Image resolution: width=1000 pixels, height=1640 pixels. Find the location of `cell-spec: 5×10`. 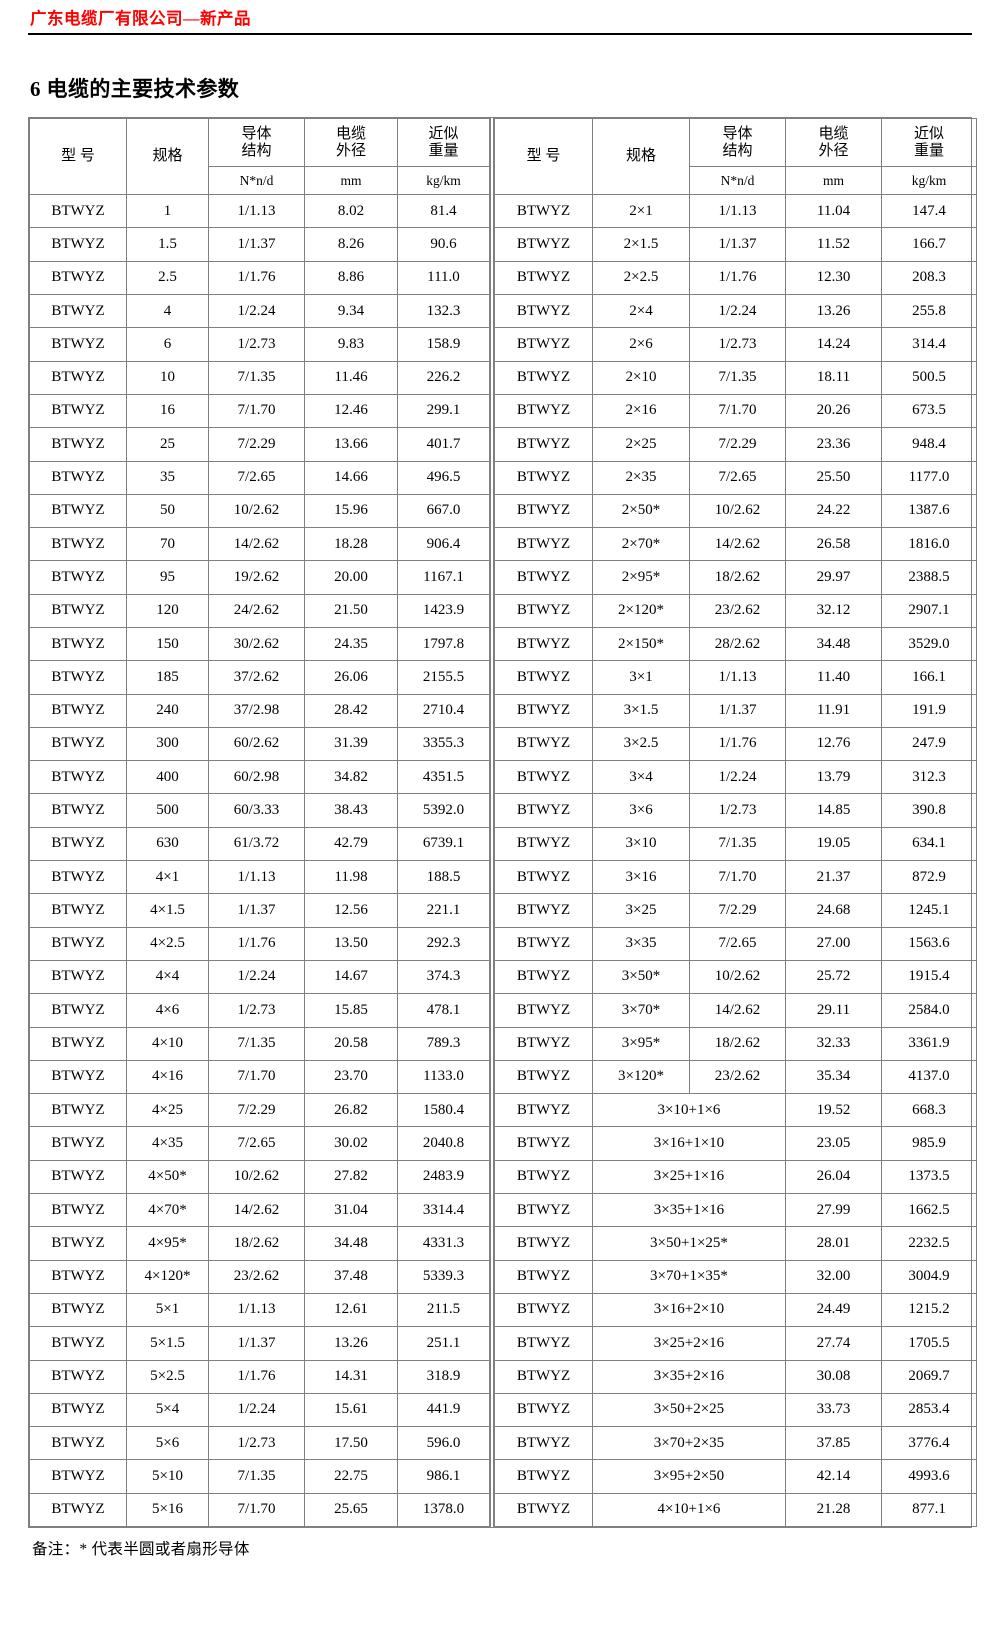

cell-spec: 5×10 is located at coordinates (167, 1476).